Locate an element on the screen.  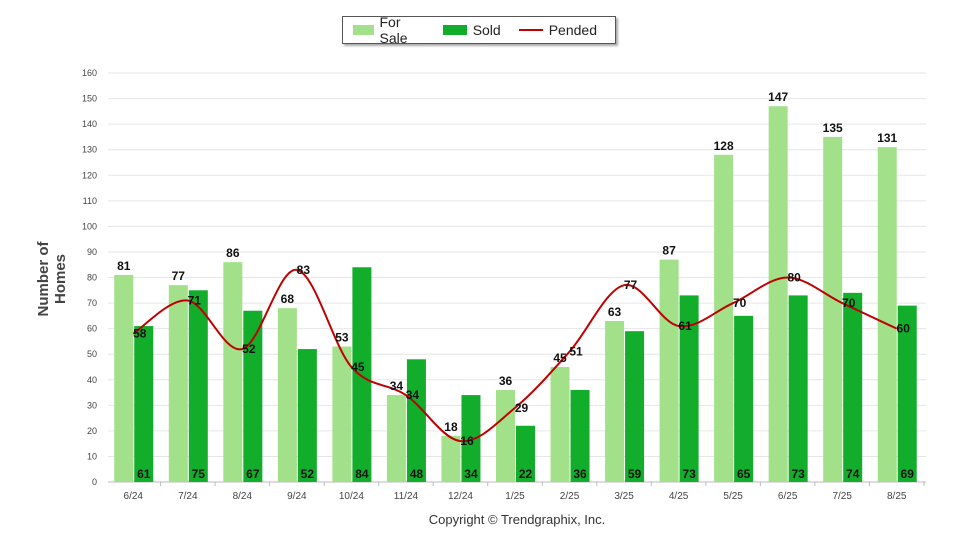
x-tick-label: 7/25 is located at coordinates (842, 496).